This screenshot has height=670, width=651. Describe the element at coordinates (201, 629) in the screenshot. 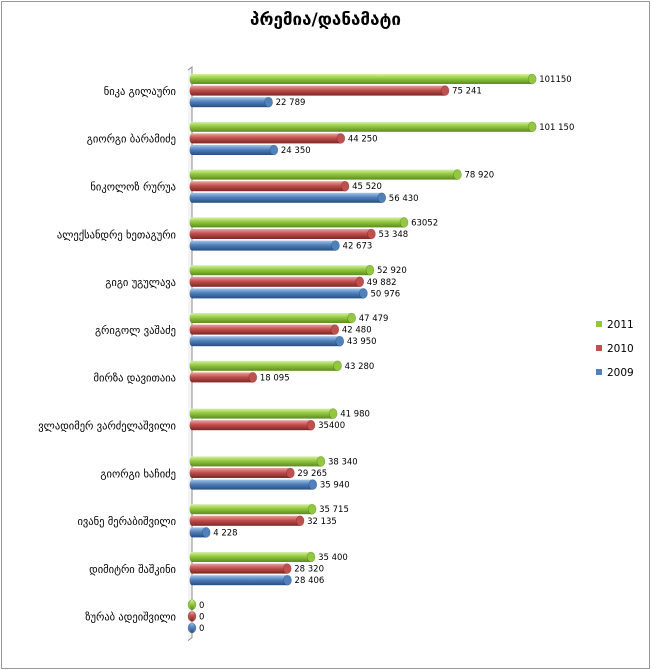

I see `data-label-2009: 0` at that location.